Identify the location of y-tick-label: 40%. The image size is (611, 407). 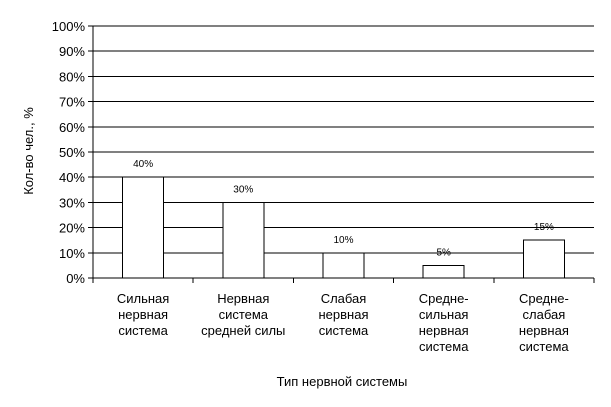
(72, 177).